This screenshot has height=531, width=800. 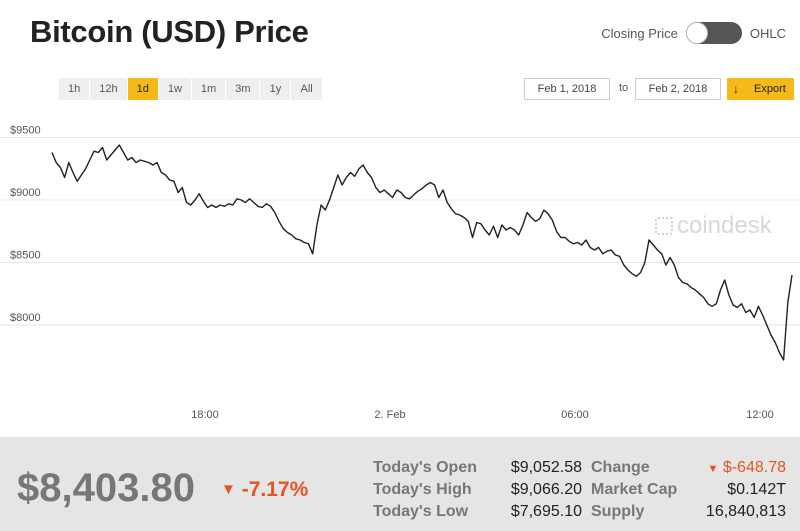 I want to click on percent-change: ▼ -7.17%, so click(x=264, y=490).